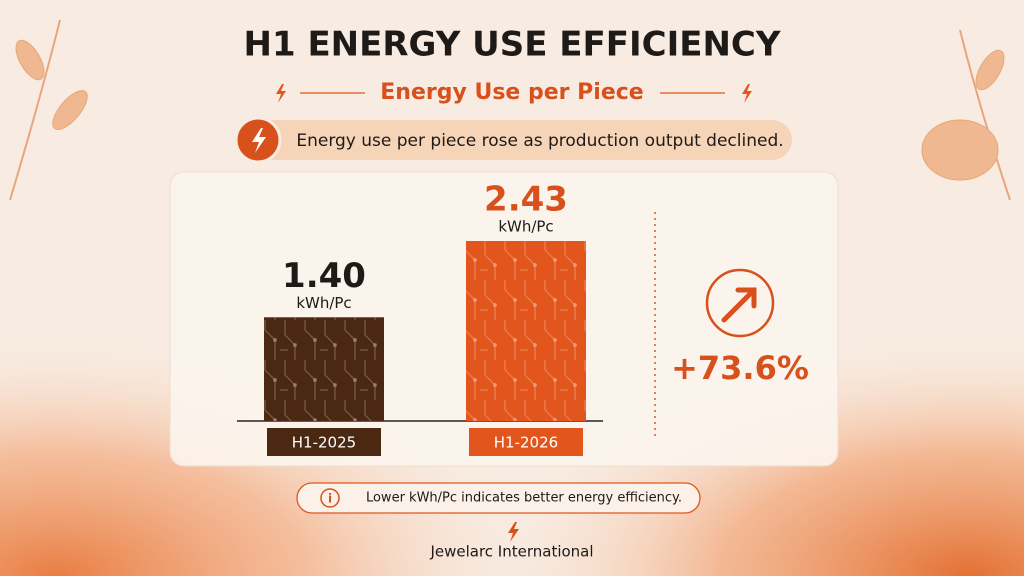 This screenshot has height=576, width=1024. Describe the element at coordinates (526, 200) in the screenshot. I see `value-label: 2.43` at that location.